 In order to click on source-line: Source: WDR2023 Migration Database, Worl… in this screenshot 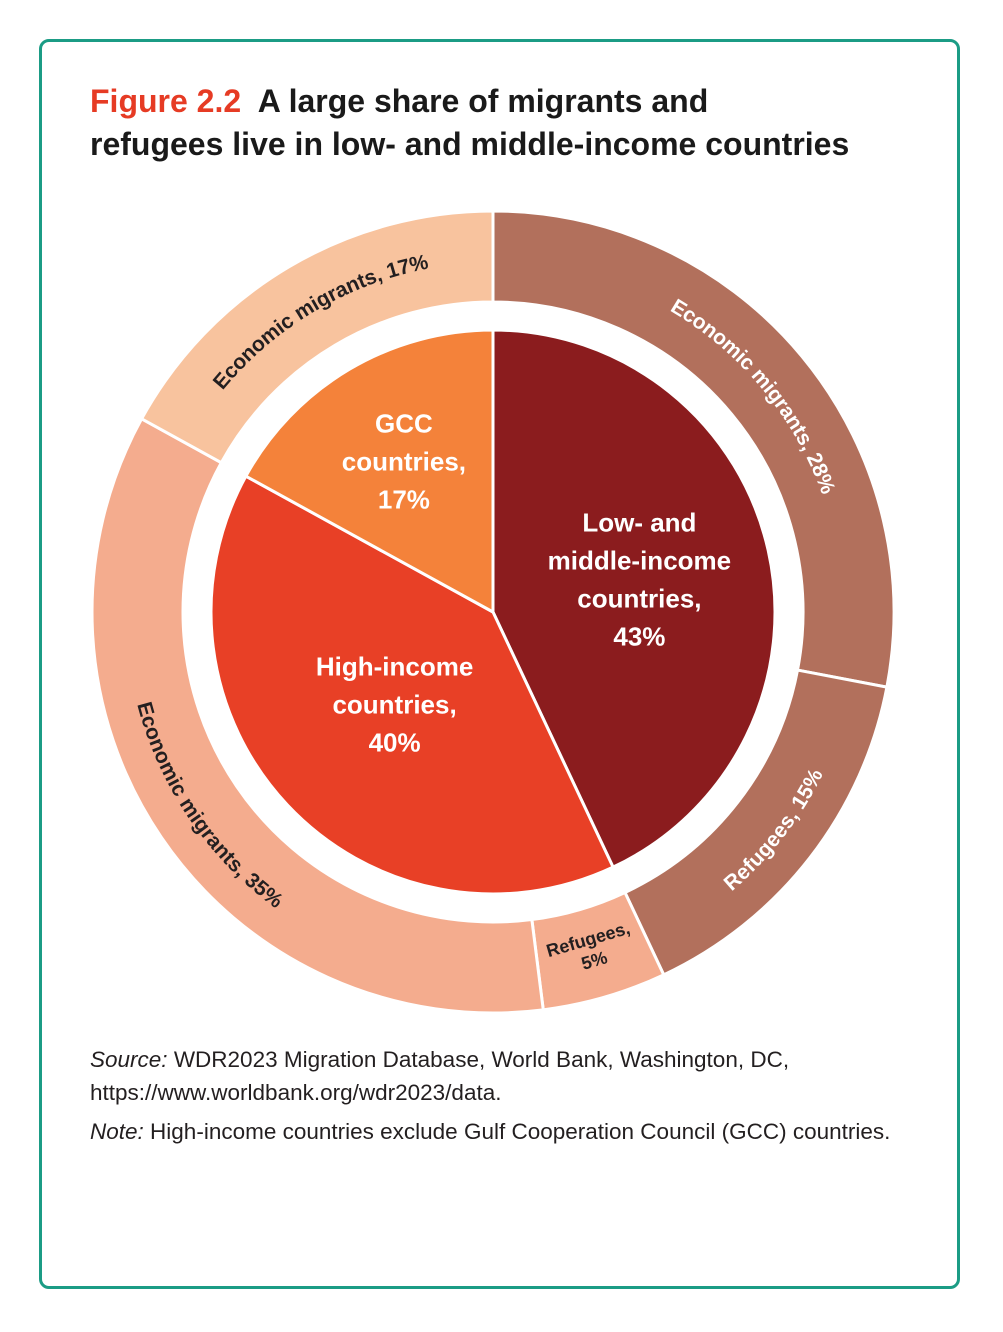, I will do `click(497, 1076)`.